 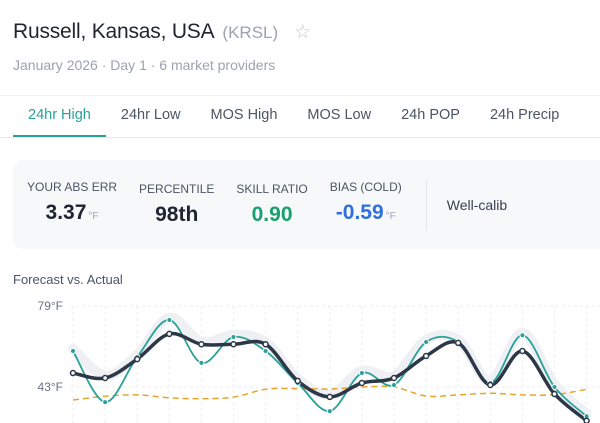 What do you see at coordinates (50, 387) in the screenshot?
I see `y-tick-label: 43°F` at bounding box center [50, 387].